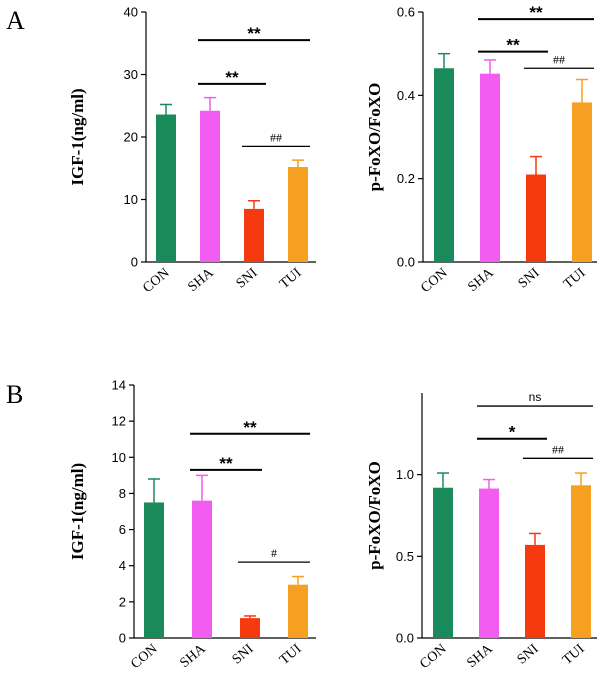 Image resolution: width=597 pixels, height=682 pixels. What do you see at coordinates (406, 12) in the screenshot?
I see `y-tick-label: 0.6` at bounding box center [406, 12].